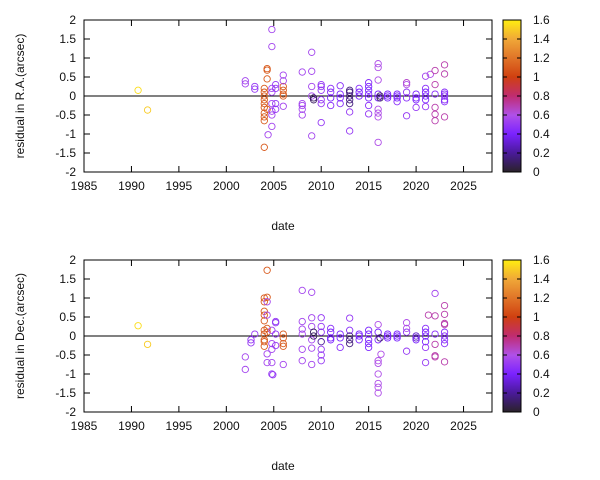 This screenshot has width=600, height=480. Describe the element at coordinates (67, 317) in the screenshot. I see `y-tick-label: 0.5` at that location.